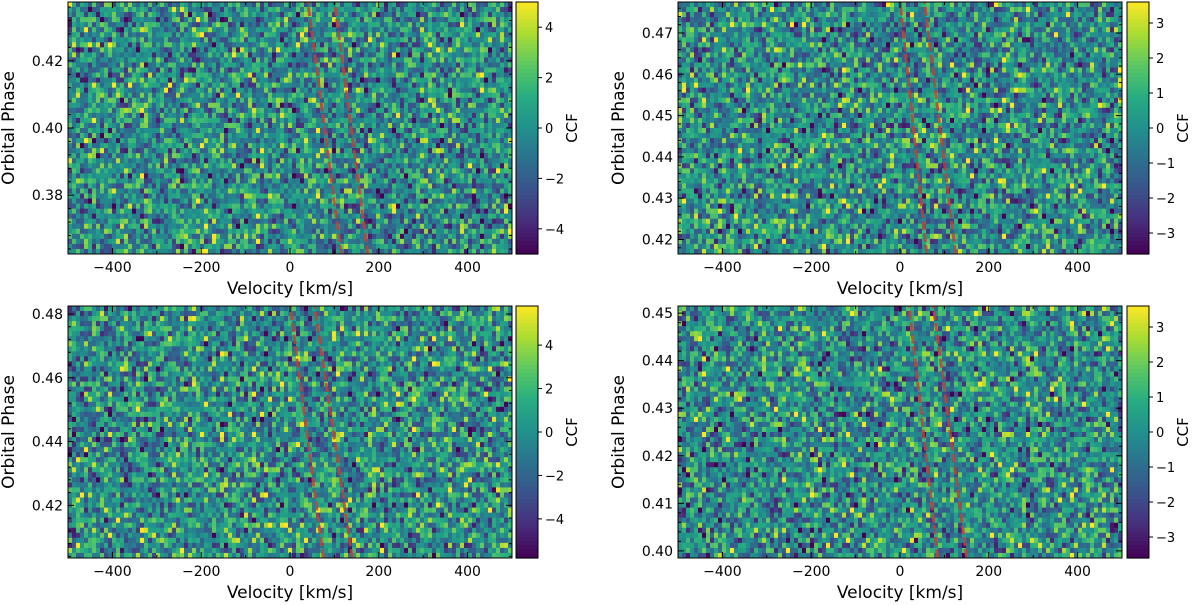 Image resolution: width=1195 pixels, height=605 pixels. I want to click on y-tick-label: 0.41, so click(657, 504).